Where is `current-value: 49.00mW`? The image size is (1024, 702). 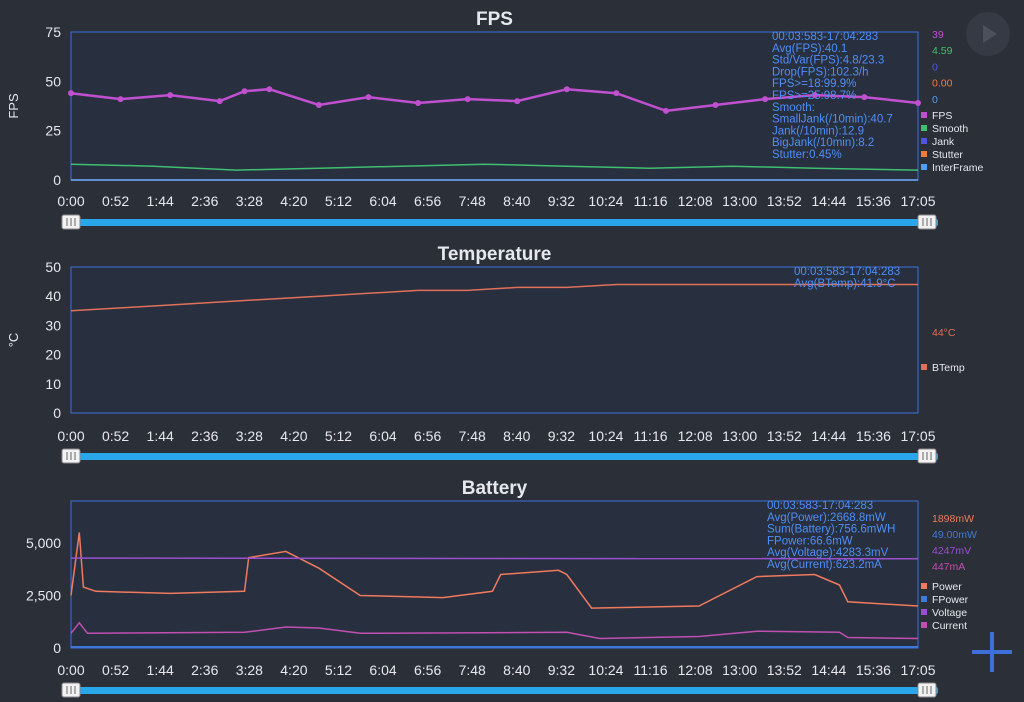
current-value: 49.00mW is located at coordinates (954, 535).